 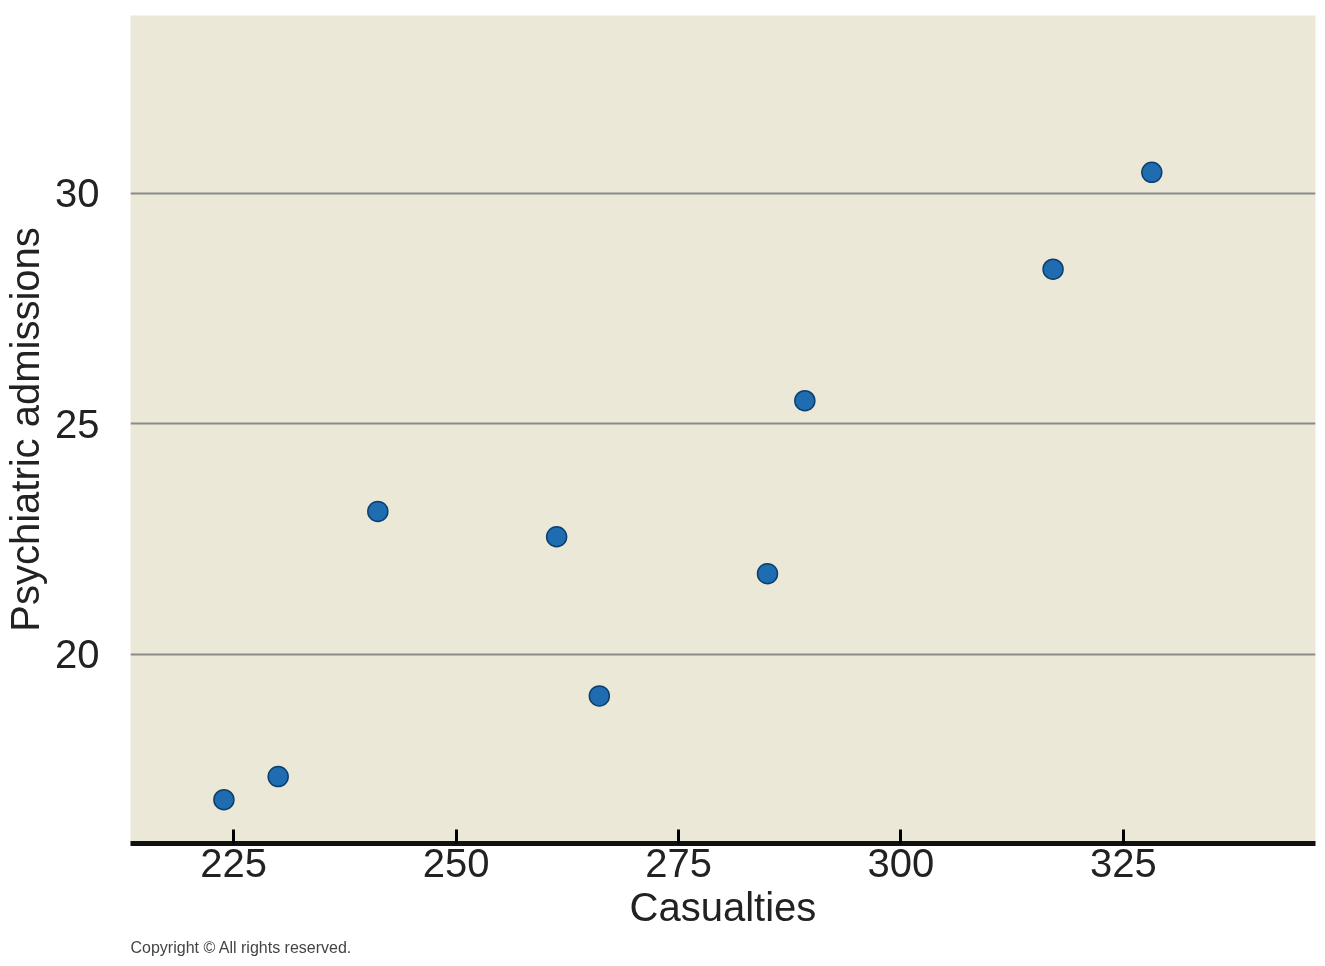 What do you see at coordinates (25, 429) in the screenshot?
I see `y-axis-title: Psychiatric admissions` at bounding box center [25, 429].